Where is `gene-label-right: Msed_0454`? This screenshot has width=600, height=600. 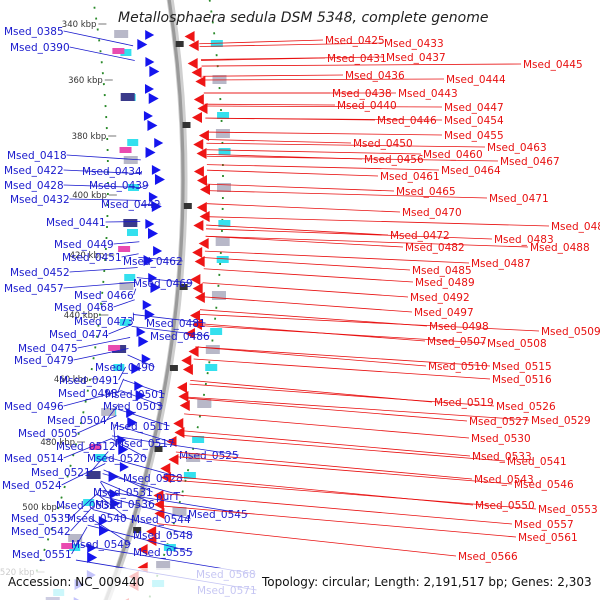 gene-label-right: Msed_0454 is located at coordinates (474, 121).